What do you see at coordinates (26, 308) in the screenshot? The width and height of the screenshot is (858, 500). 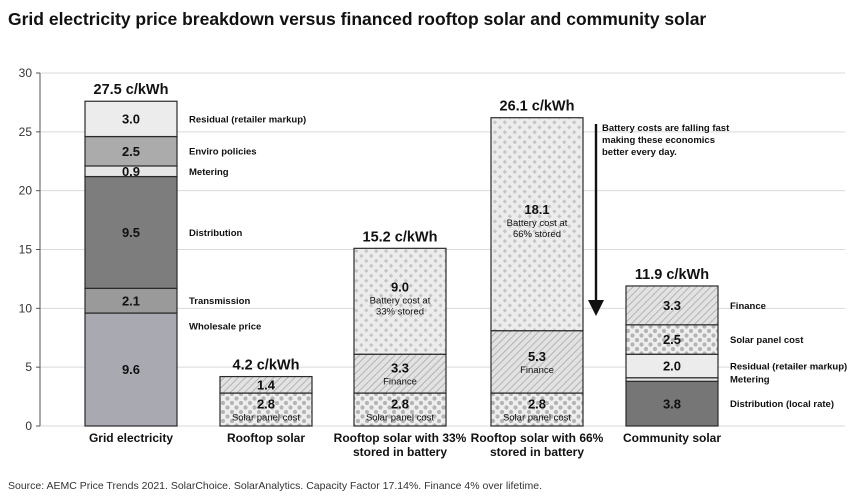 I see `y-tick-label: 10` at bounding box center [26, 308].